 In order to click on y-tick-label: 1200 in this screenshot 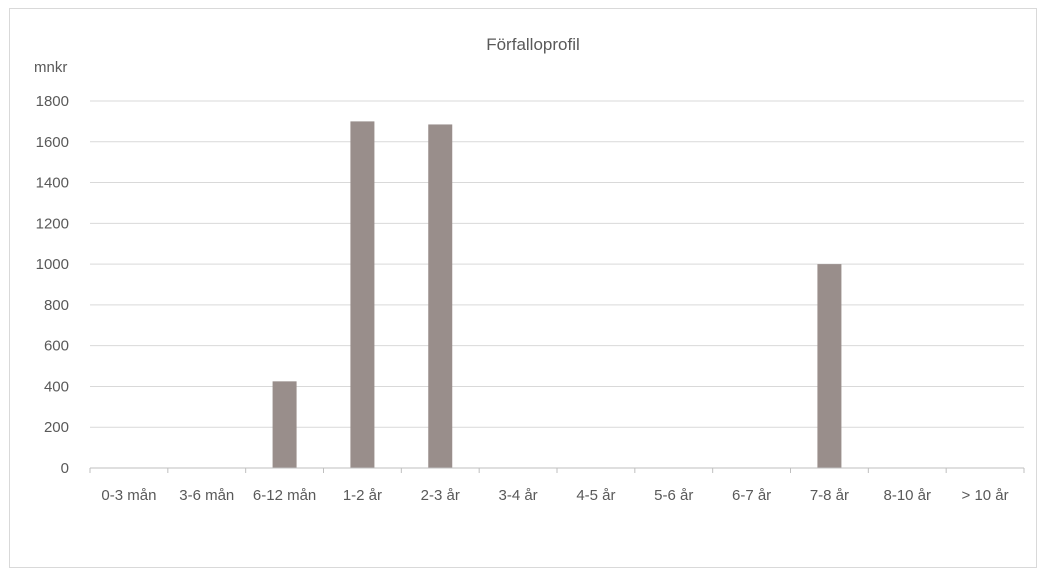, I will do `click(52, 223)`.